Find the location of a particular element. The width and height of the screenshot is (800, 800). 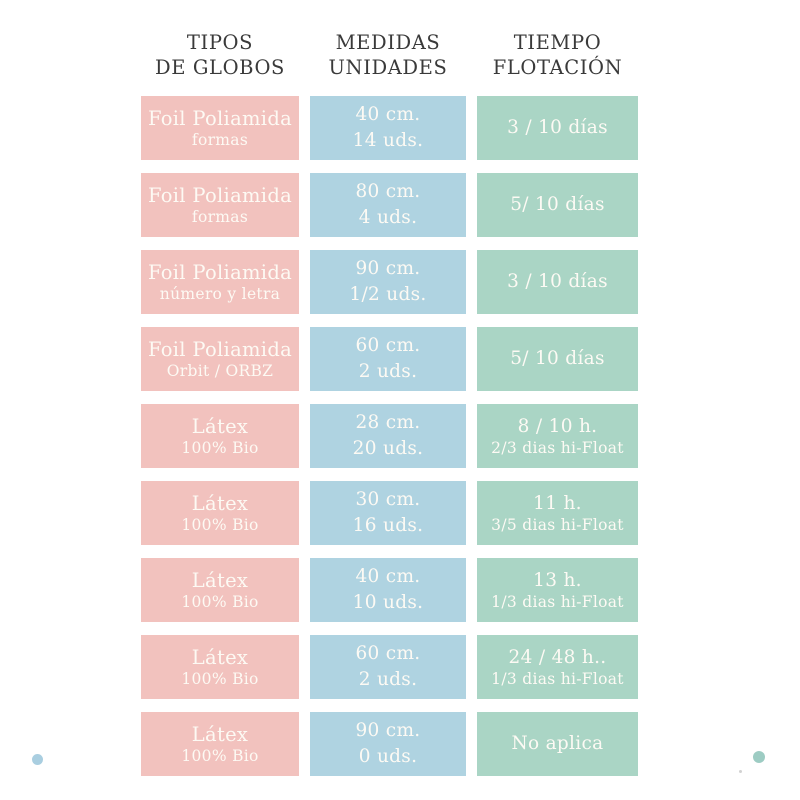

cell-line1: 8 / 10 h. is located at coordinates (557, 426).